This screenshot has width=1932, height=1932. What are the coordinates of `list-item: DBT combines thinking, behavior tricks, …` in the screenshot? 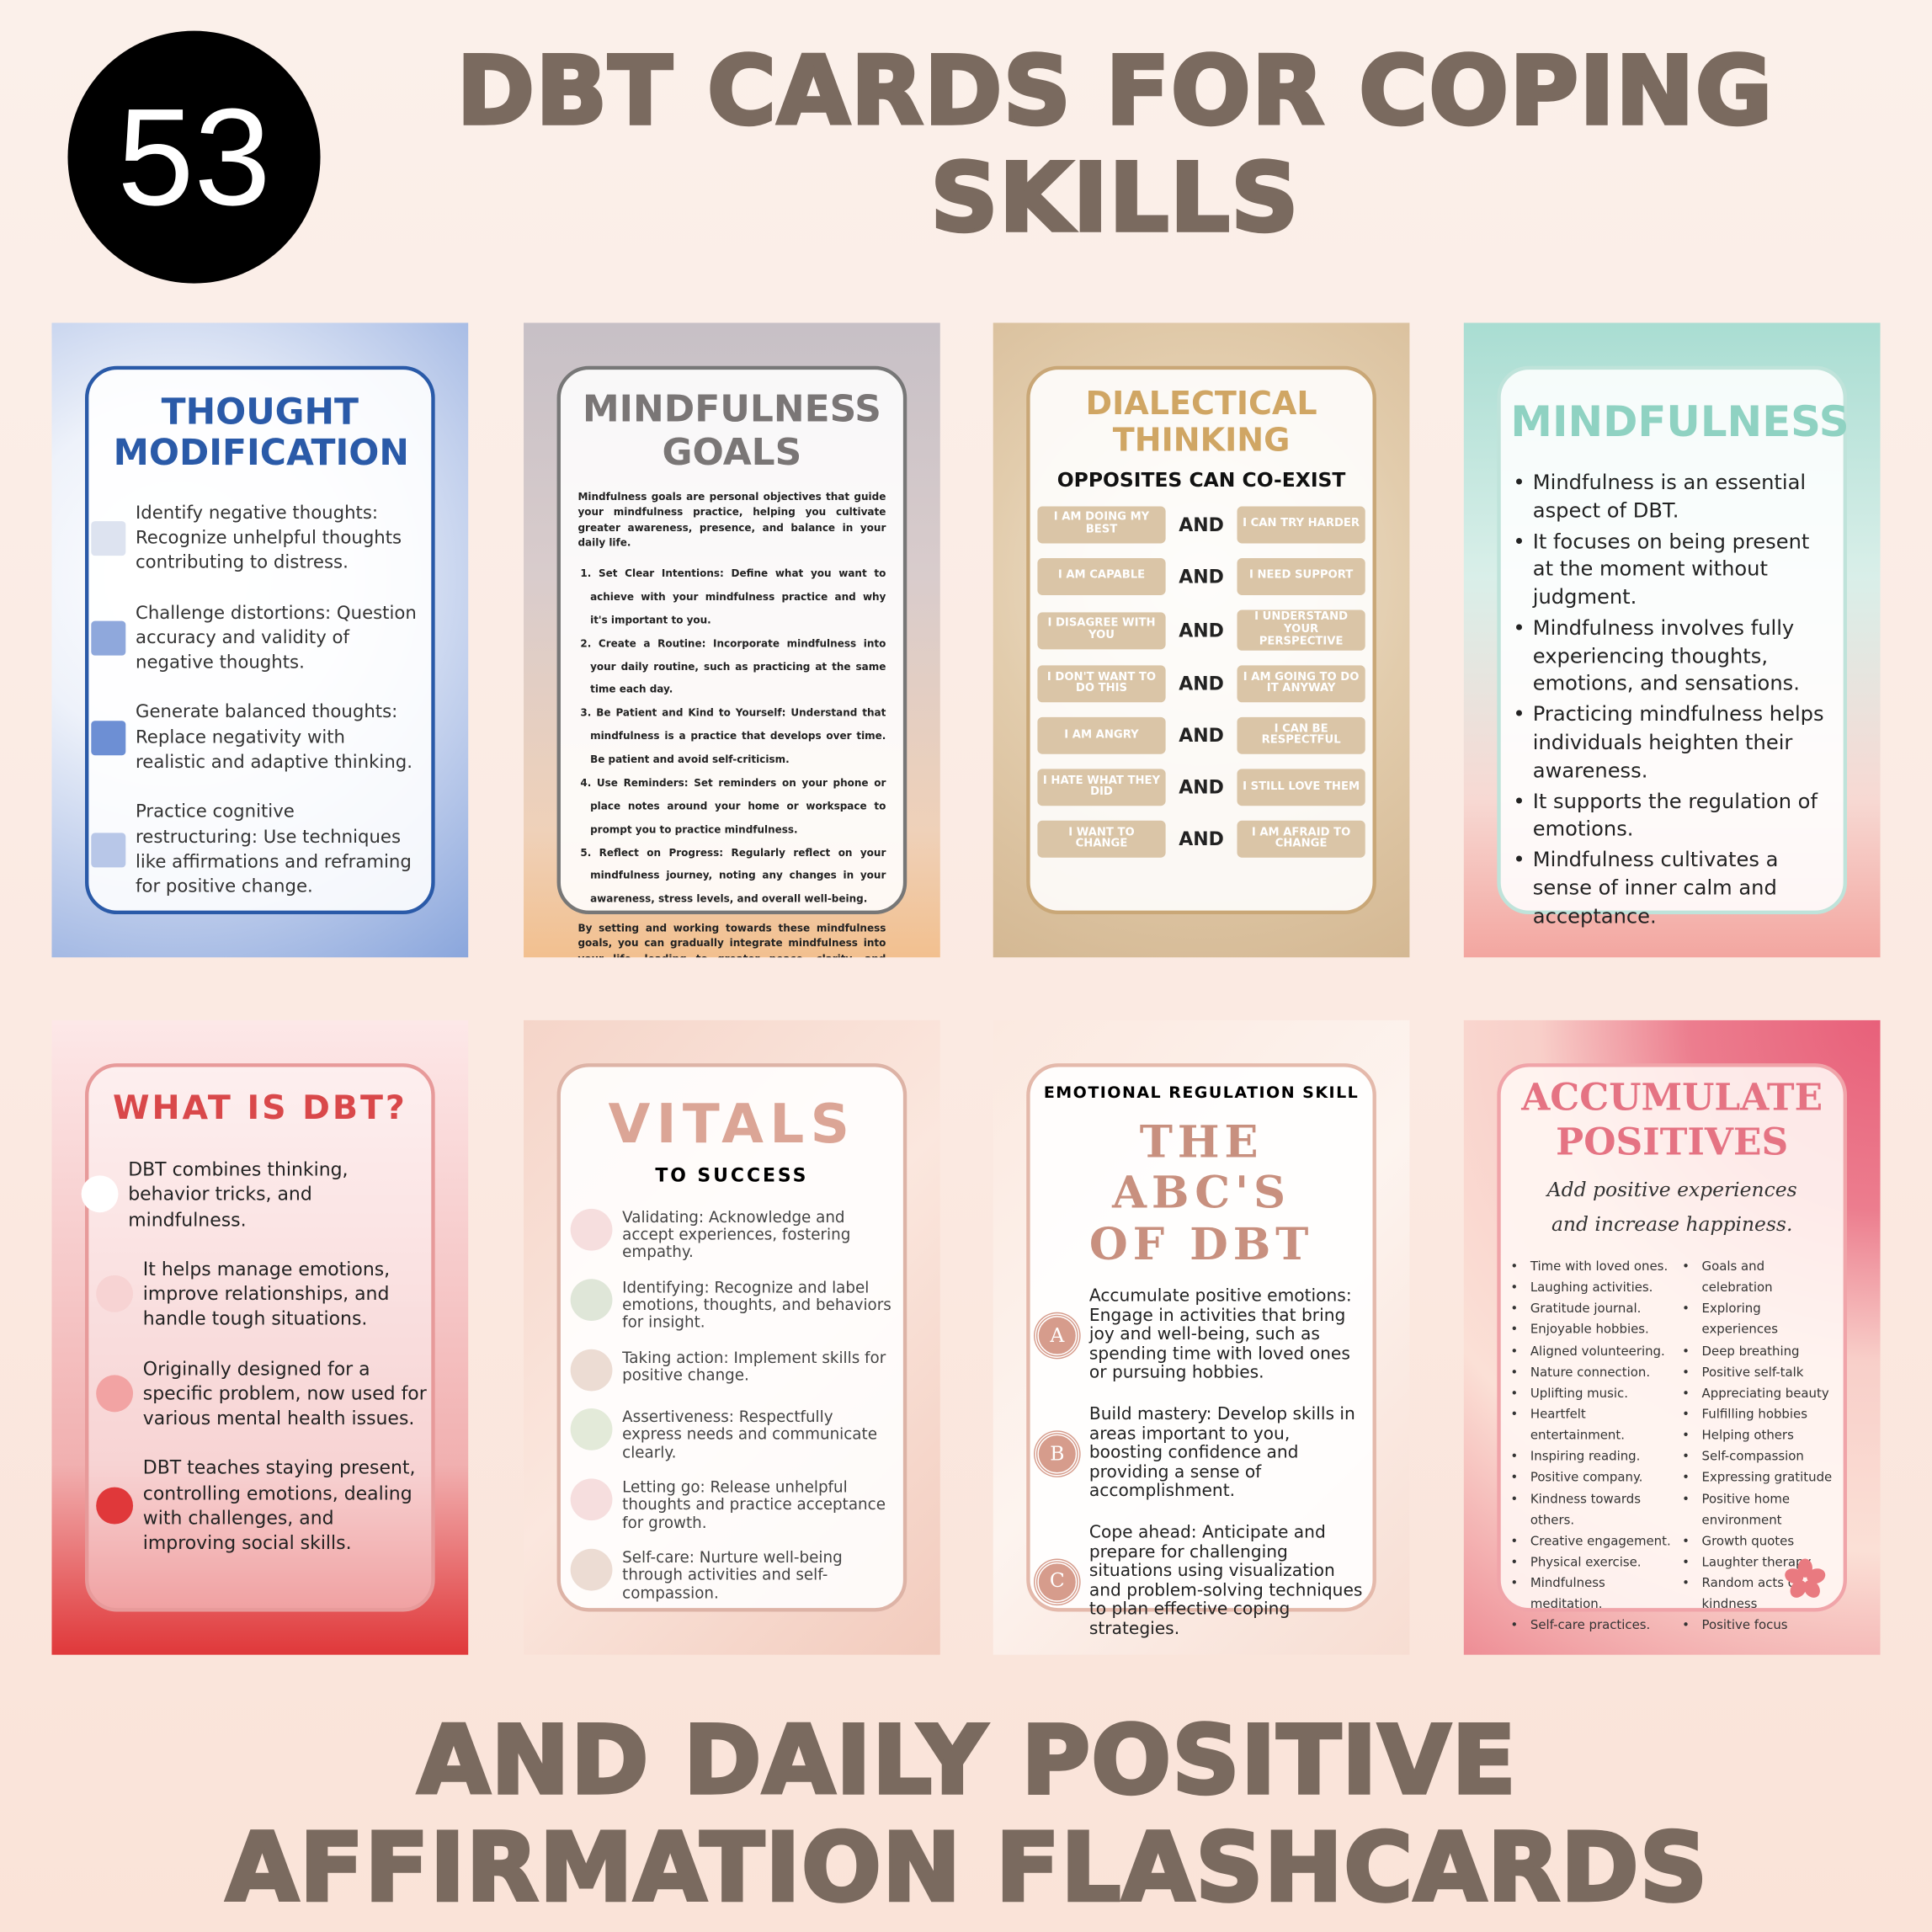 It's located at (256, 1195).